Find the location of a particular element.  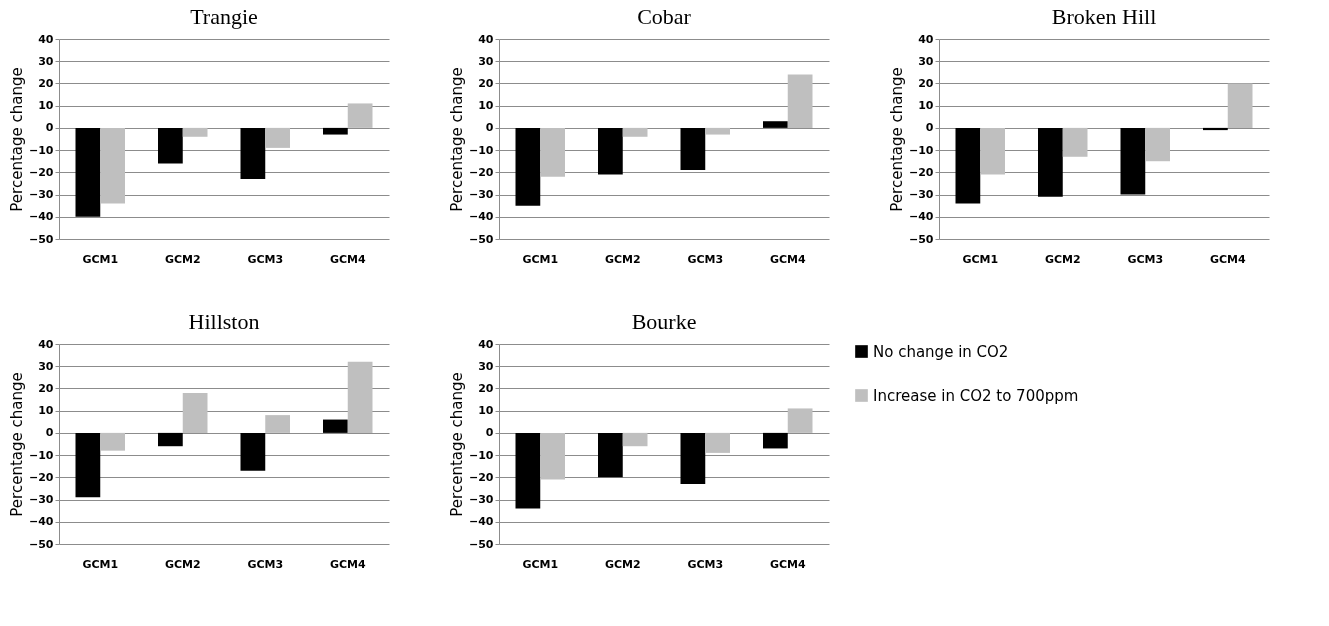

legend-label: No change in CO2 is located at coordinates (941, 351).